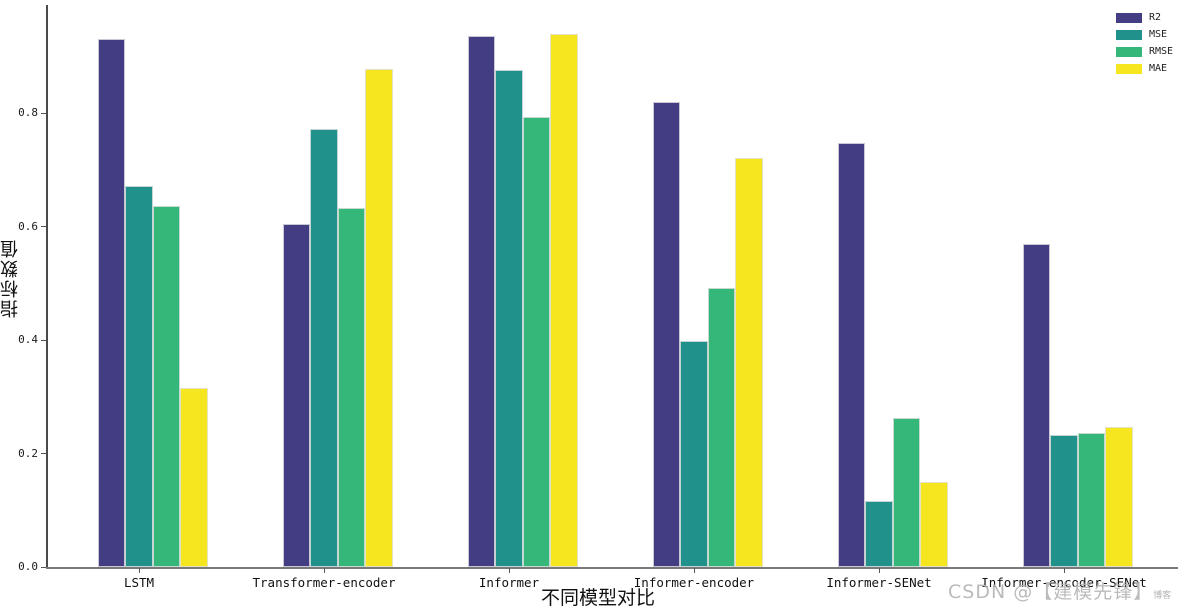  I want to click on legend-label: MAE, so click(1158, 68).